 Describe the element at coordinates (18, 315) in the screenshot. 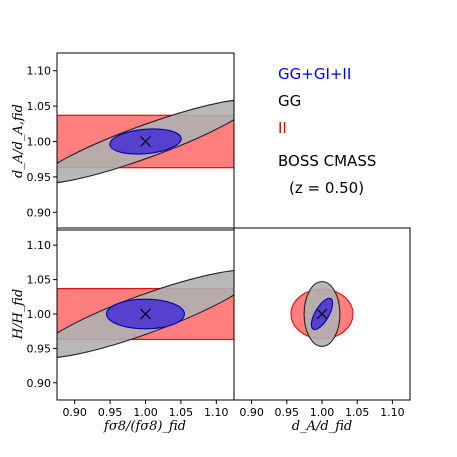

I see `ylabel-bottom-left: H/H_fid` at that location.